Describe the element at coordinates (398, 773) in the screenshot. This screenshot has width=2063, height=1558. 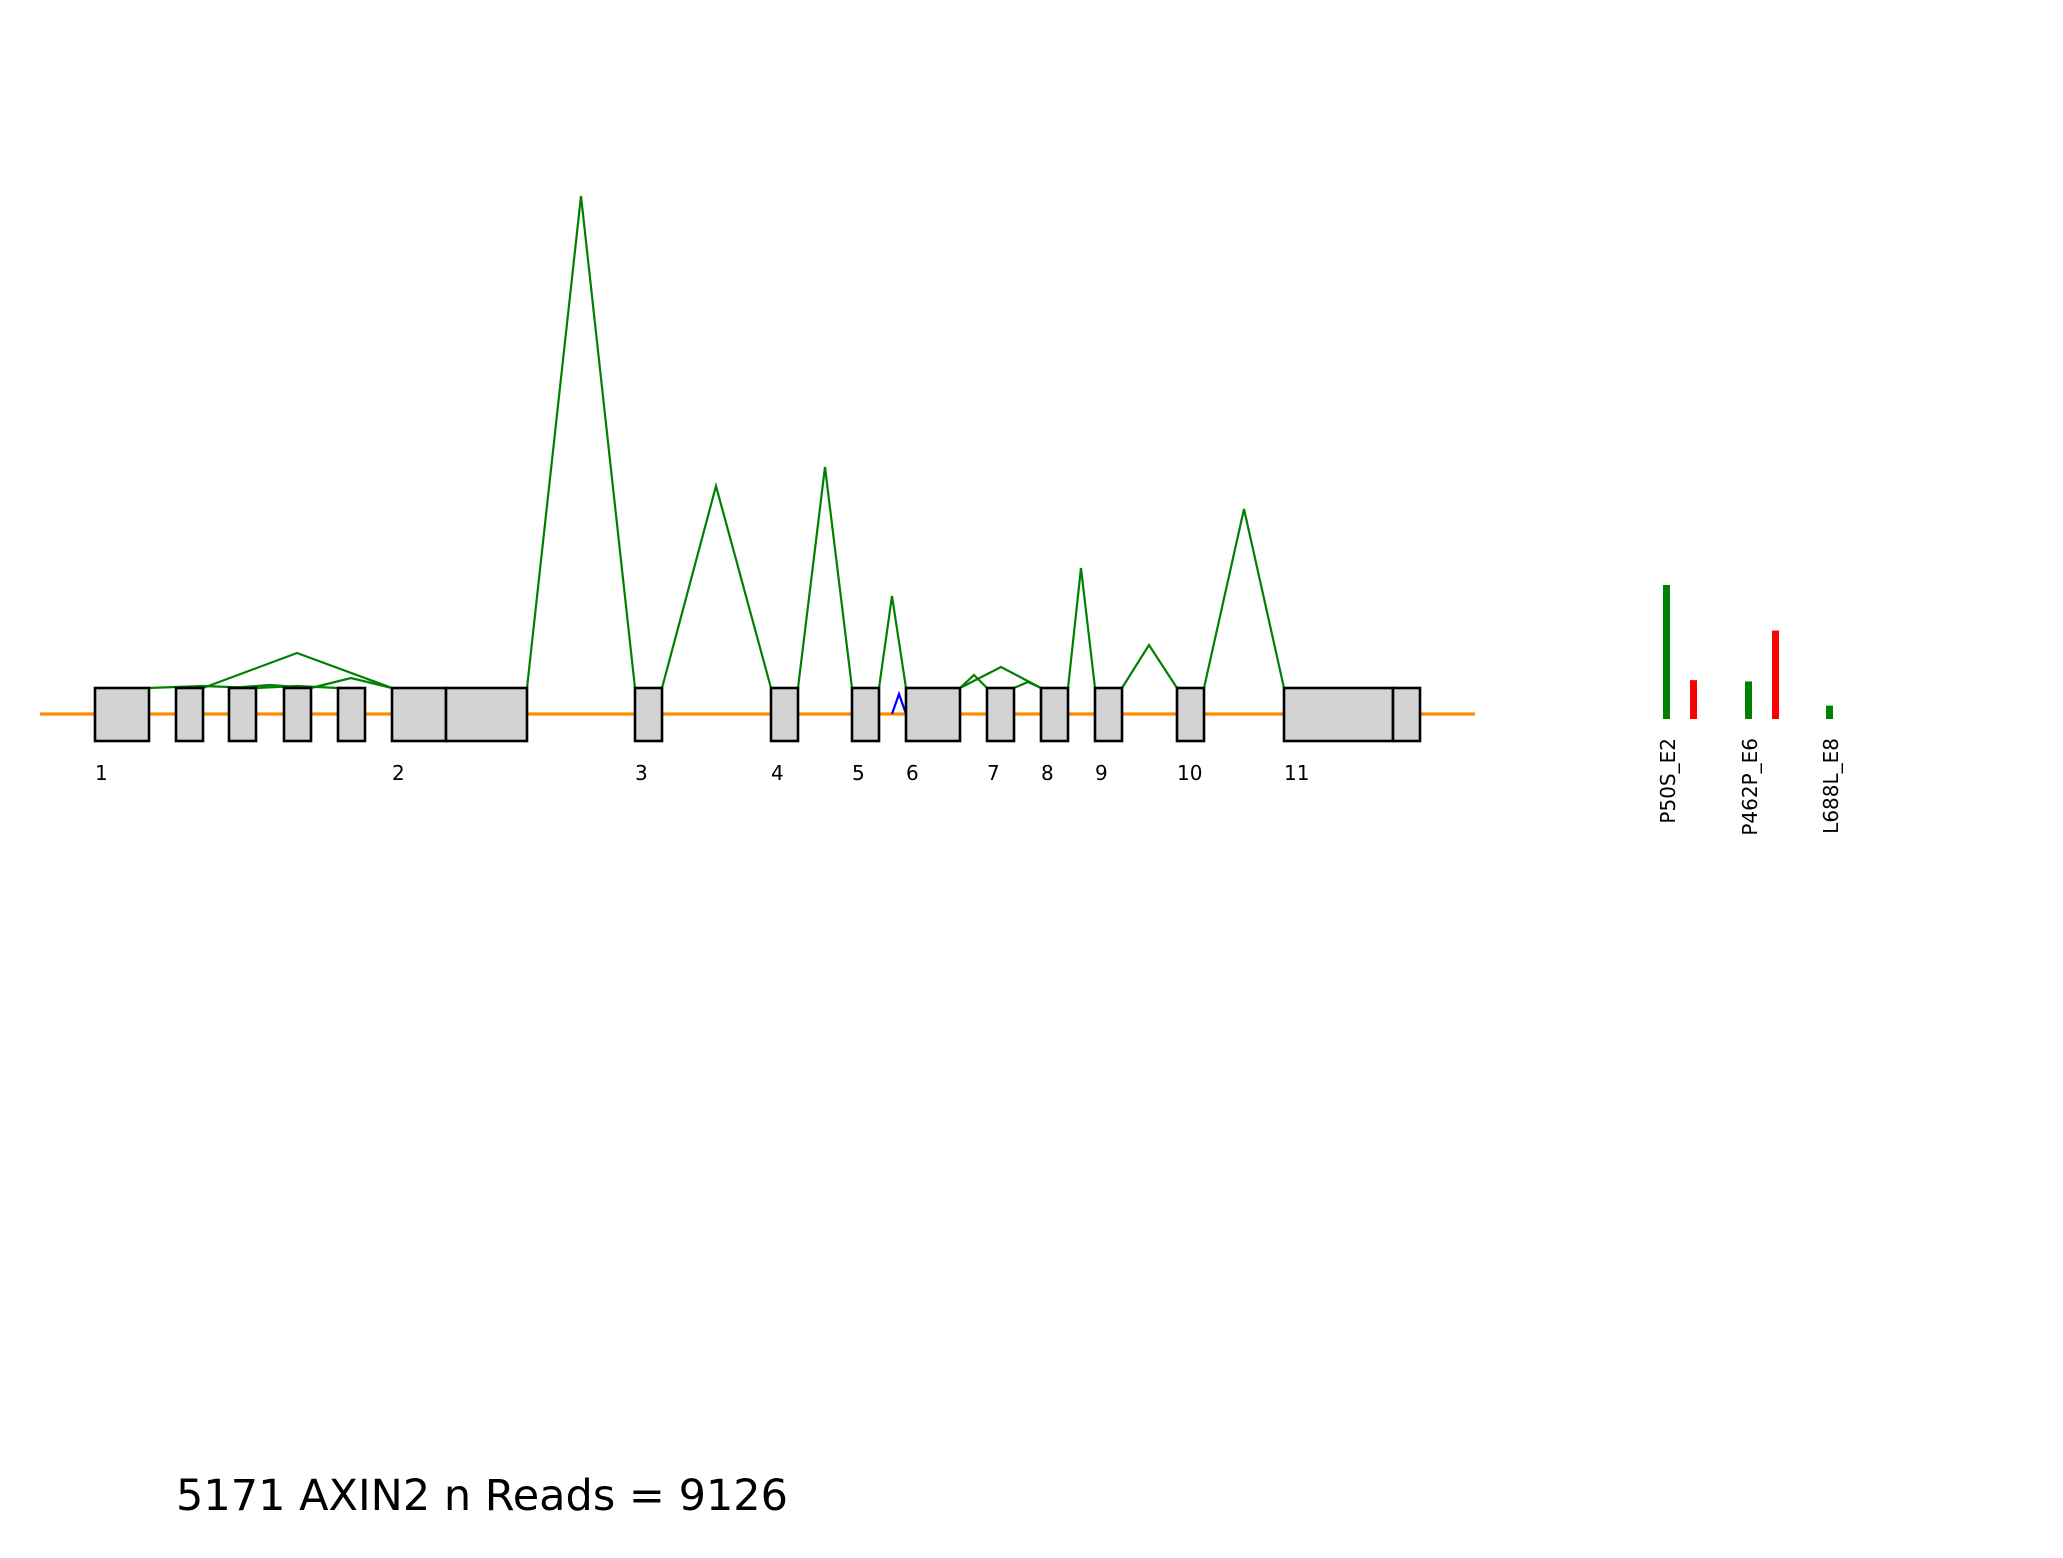
I see `exon-label: 2` at that location.